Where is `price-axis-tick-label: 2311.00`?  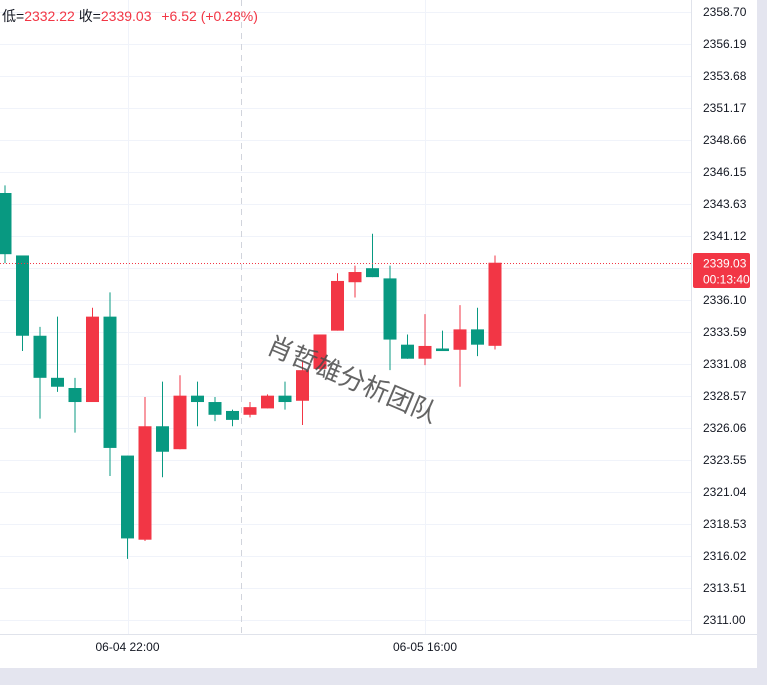
price-axis-tick-label: 2311.00 is located at coordinates (724, 620).